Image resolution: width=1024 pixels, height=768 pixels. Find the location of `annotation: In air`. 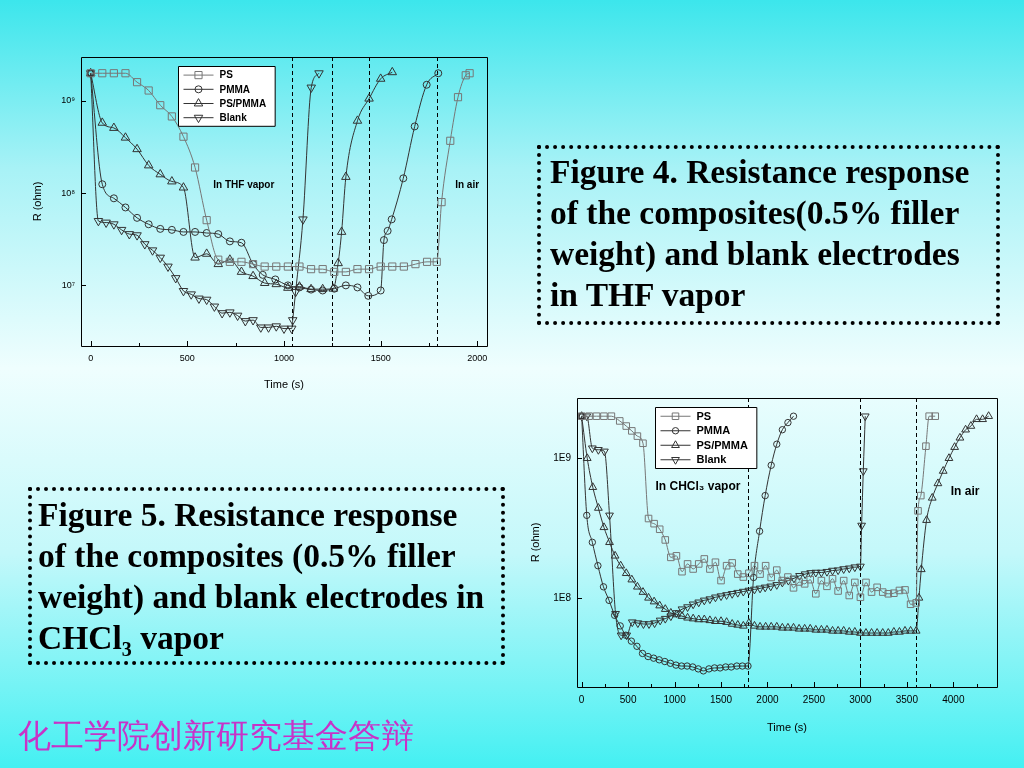

annotation: In air is located at coordinates (965, 491).